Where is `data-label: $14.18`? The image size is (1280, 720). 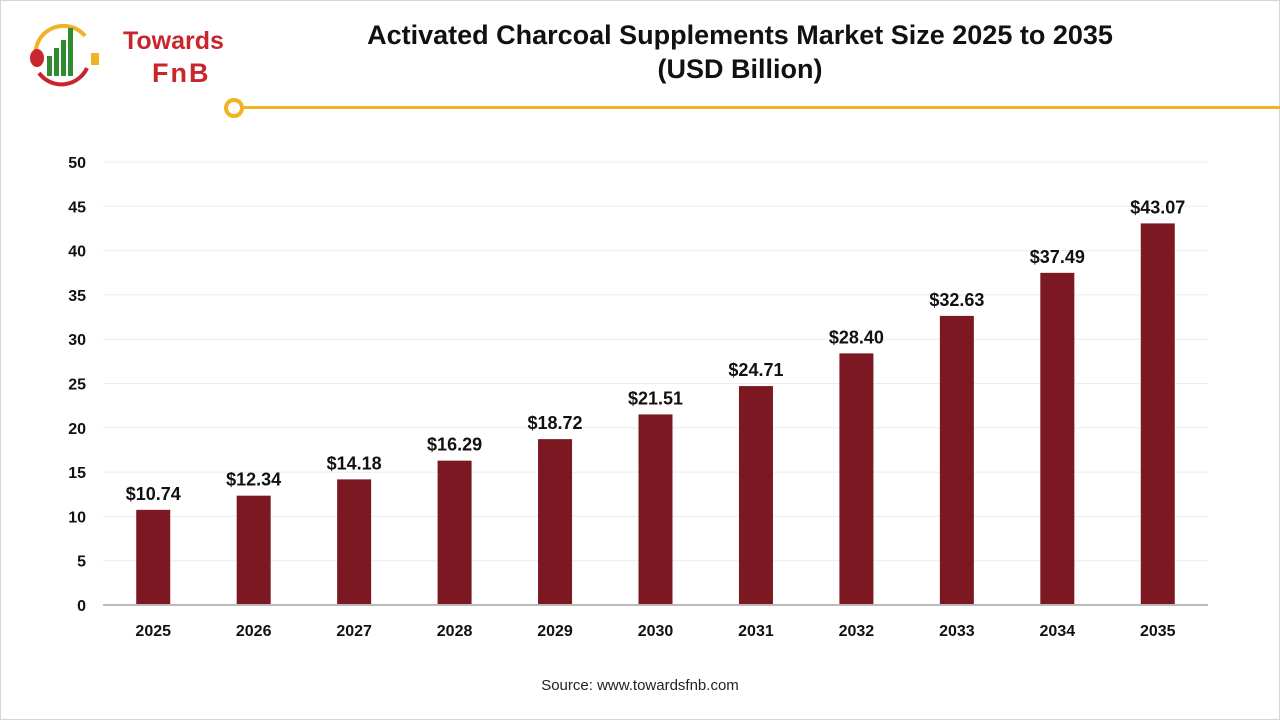
data-label: $14.18 is located at coordinates (354, 463).